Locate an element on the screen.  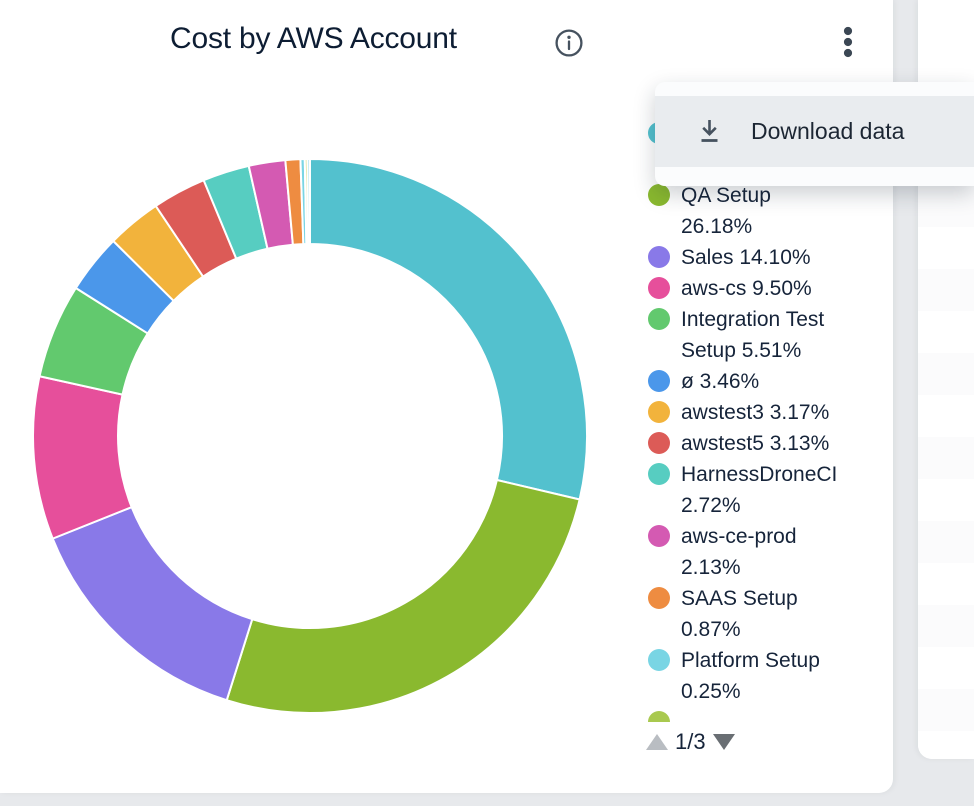
legend-label-line: awstest3 3.17% is located at coordinates (755, 412).